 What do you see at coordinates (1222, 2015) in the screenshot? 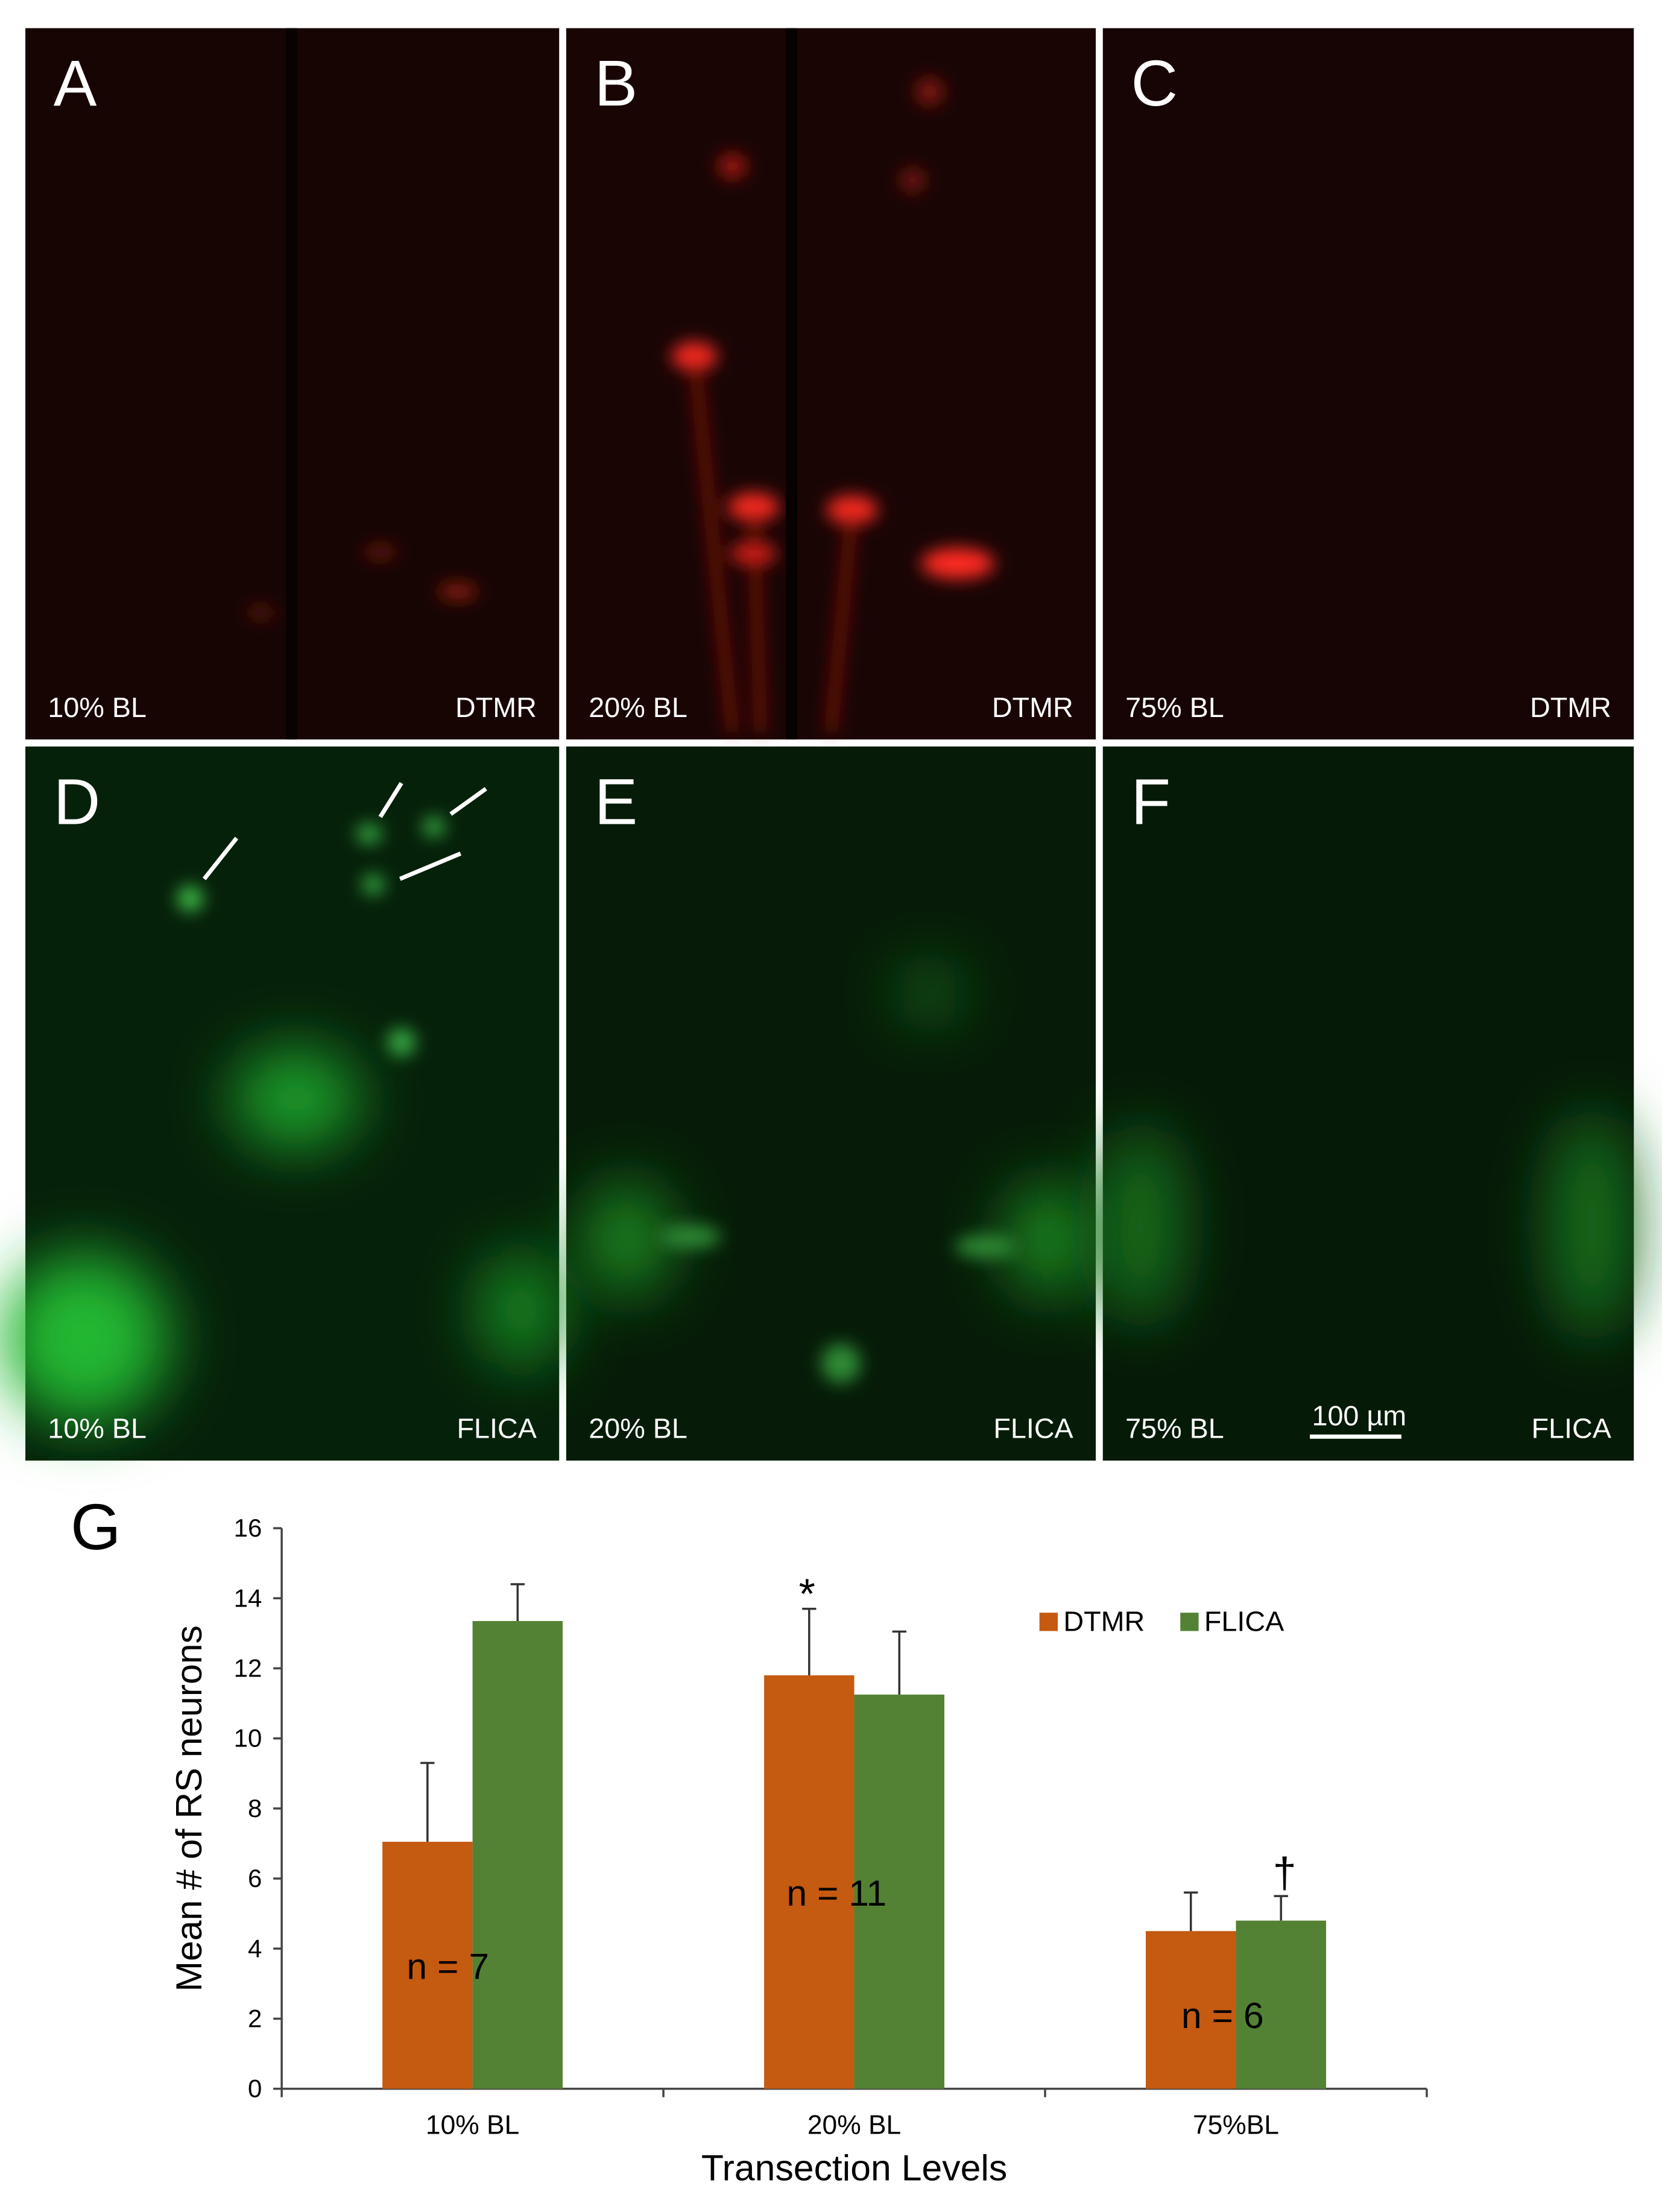
I see `annotation: n = 6` at bounding box center [1222, 2015].